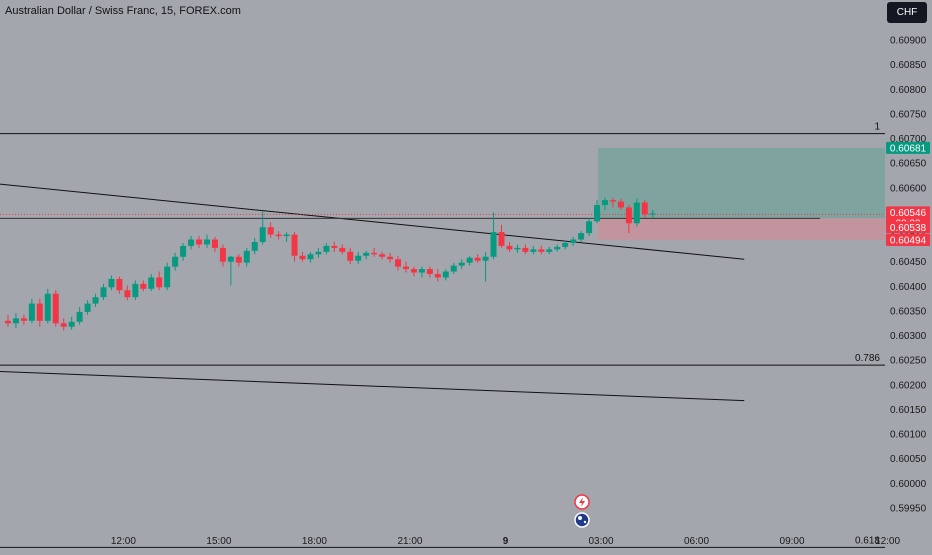 The width and height of the screenshot is (932, 555). I want to click on price-label-bg, so click(908, 147).